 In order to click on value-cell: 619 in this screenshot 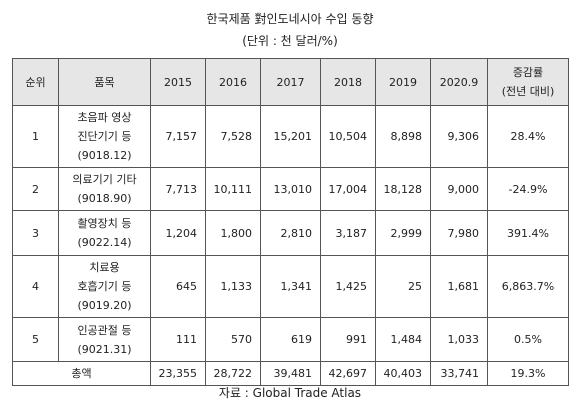, I will do `click(290, 339)`.